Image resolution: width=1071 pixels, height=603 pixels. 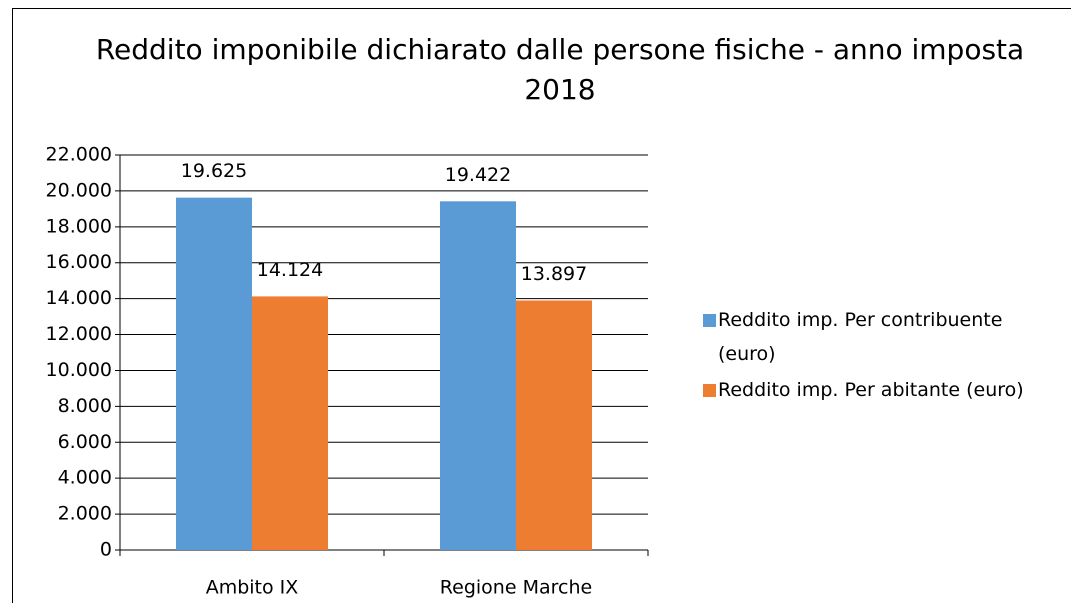 What do you see at coordinates (106, 550) in the screenshot?
I see `y-tick-label: 0` at bounding box center [106, 550].